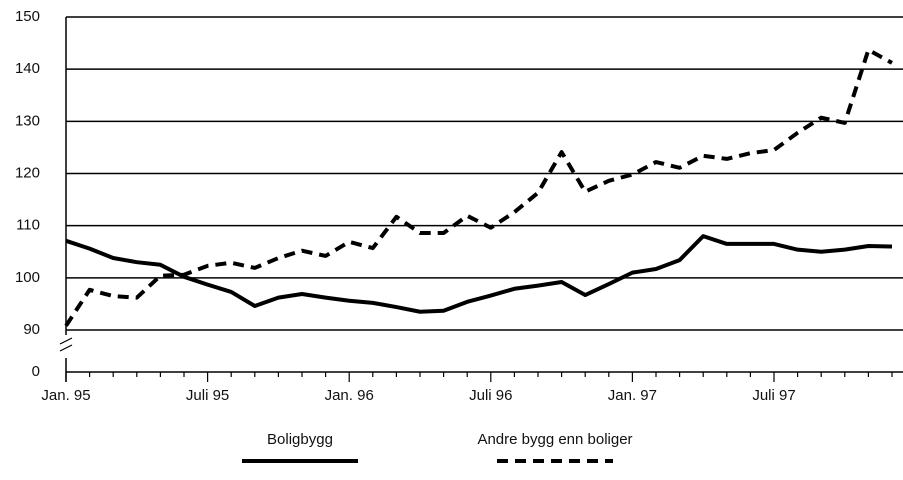 The width and height of the screenshot is (903, 480). I want to click on legend-label: Andre bygg enn boliger, so click(554, 439).